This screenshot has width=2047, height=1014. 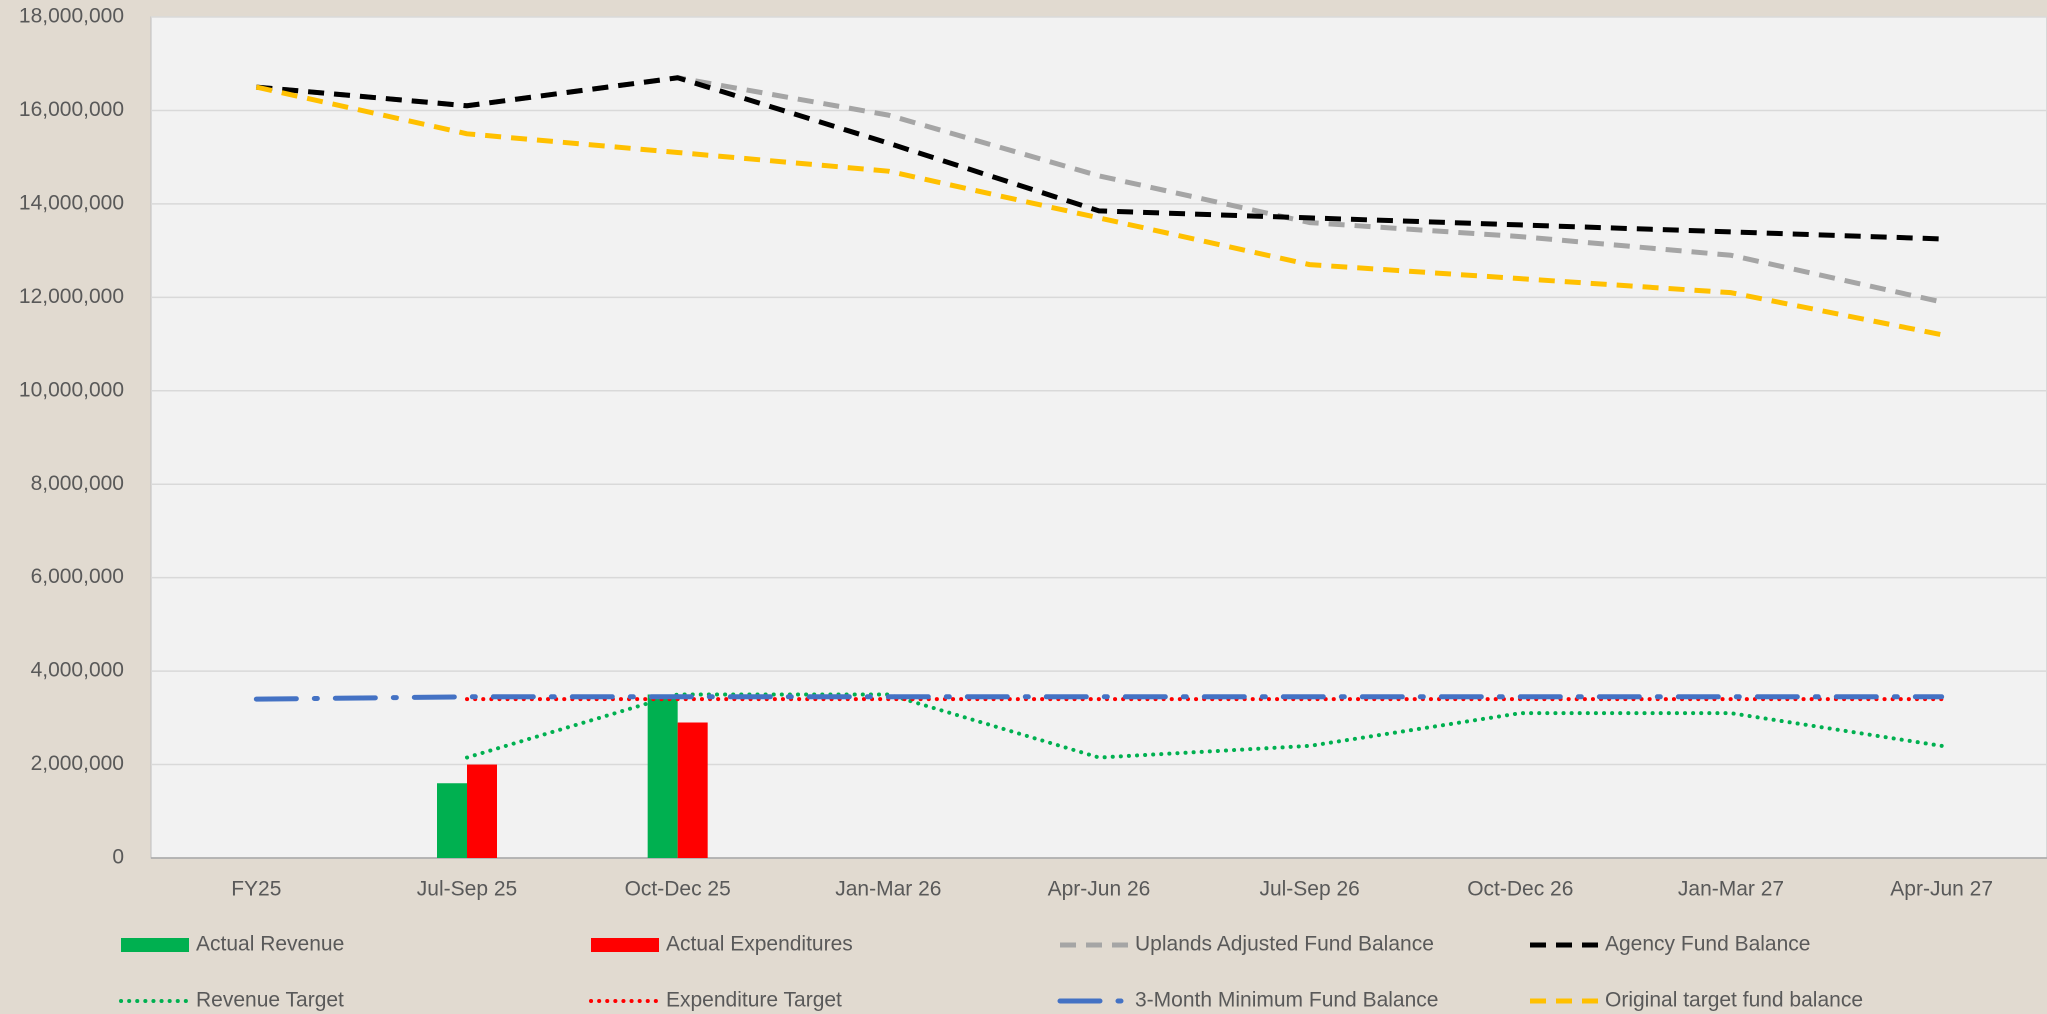 I want to click on y-tick-label: 0, so click(x=118, y=857).